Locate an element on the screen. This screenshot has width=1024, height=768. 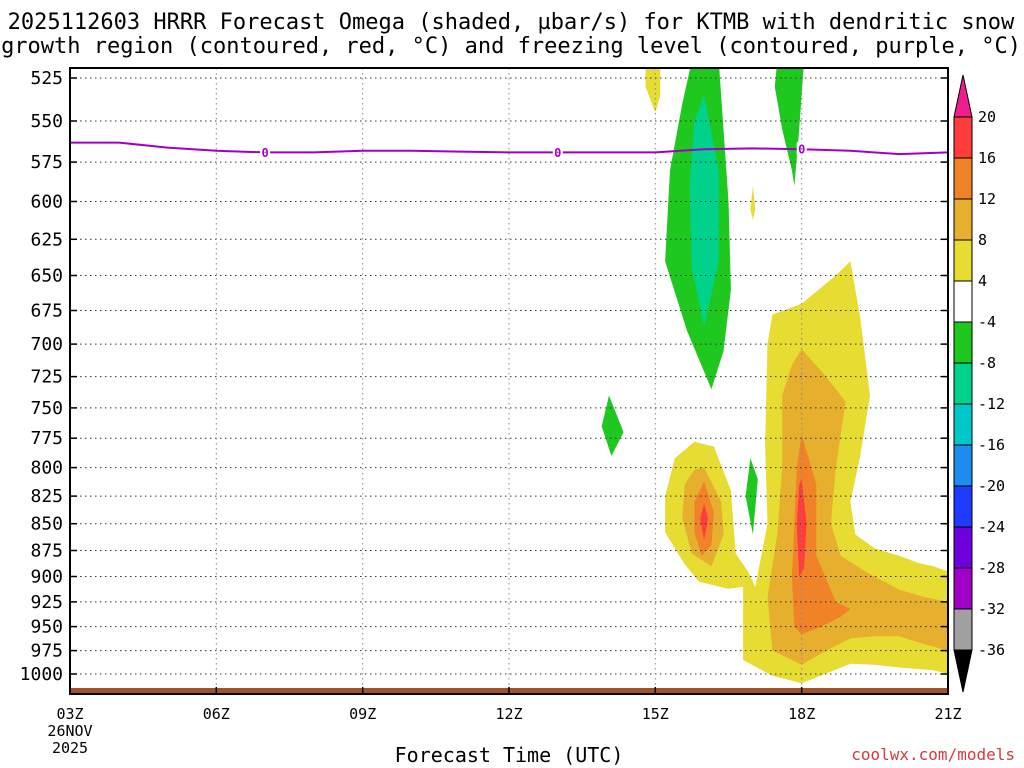
y-tick-label-850: 850 is located at coordinates (46, 524).